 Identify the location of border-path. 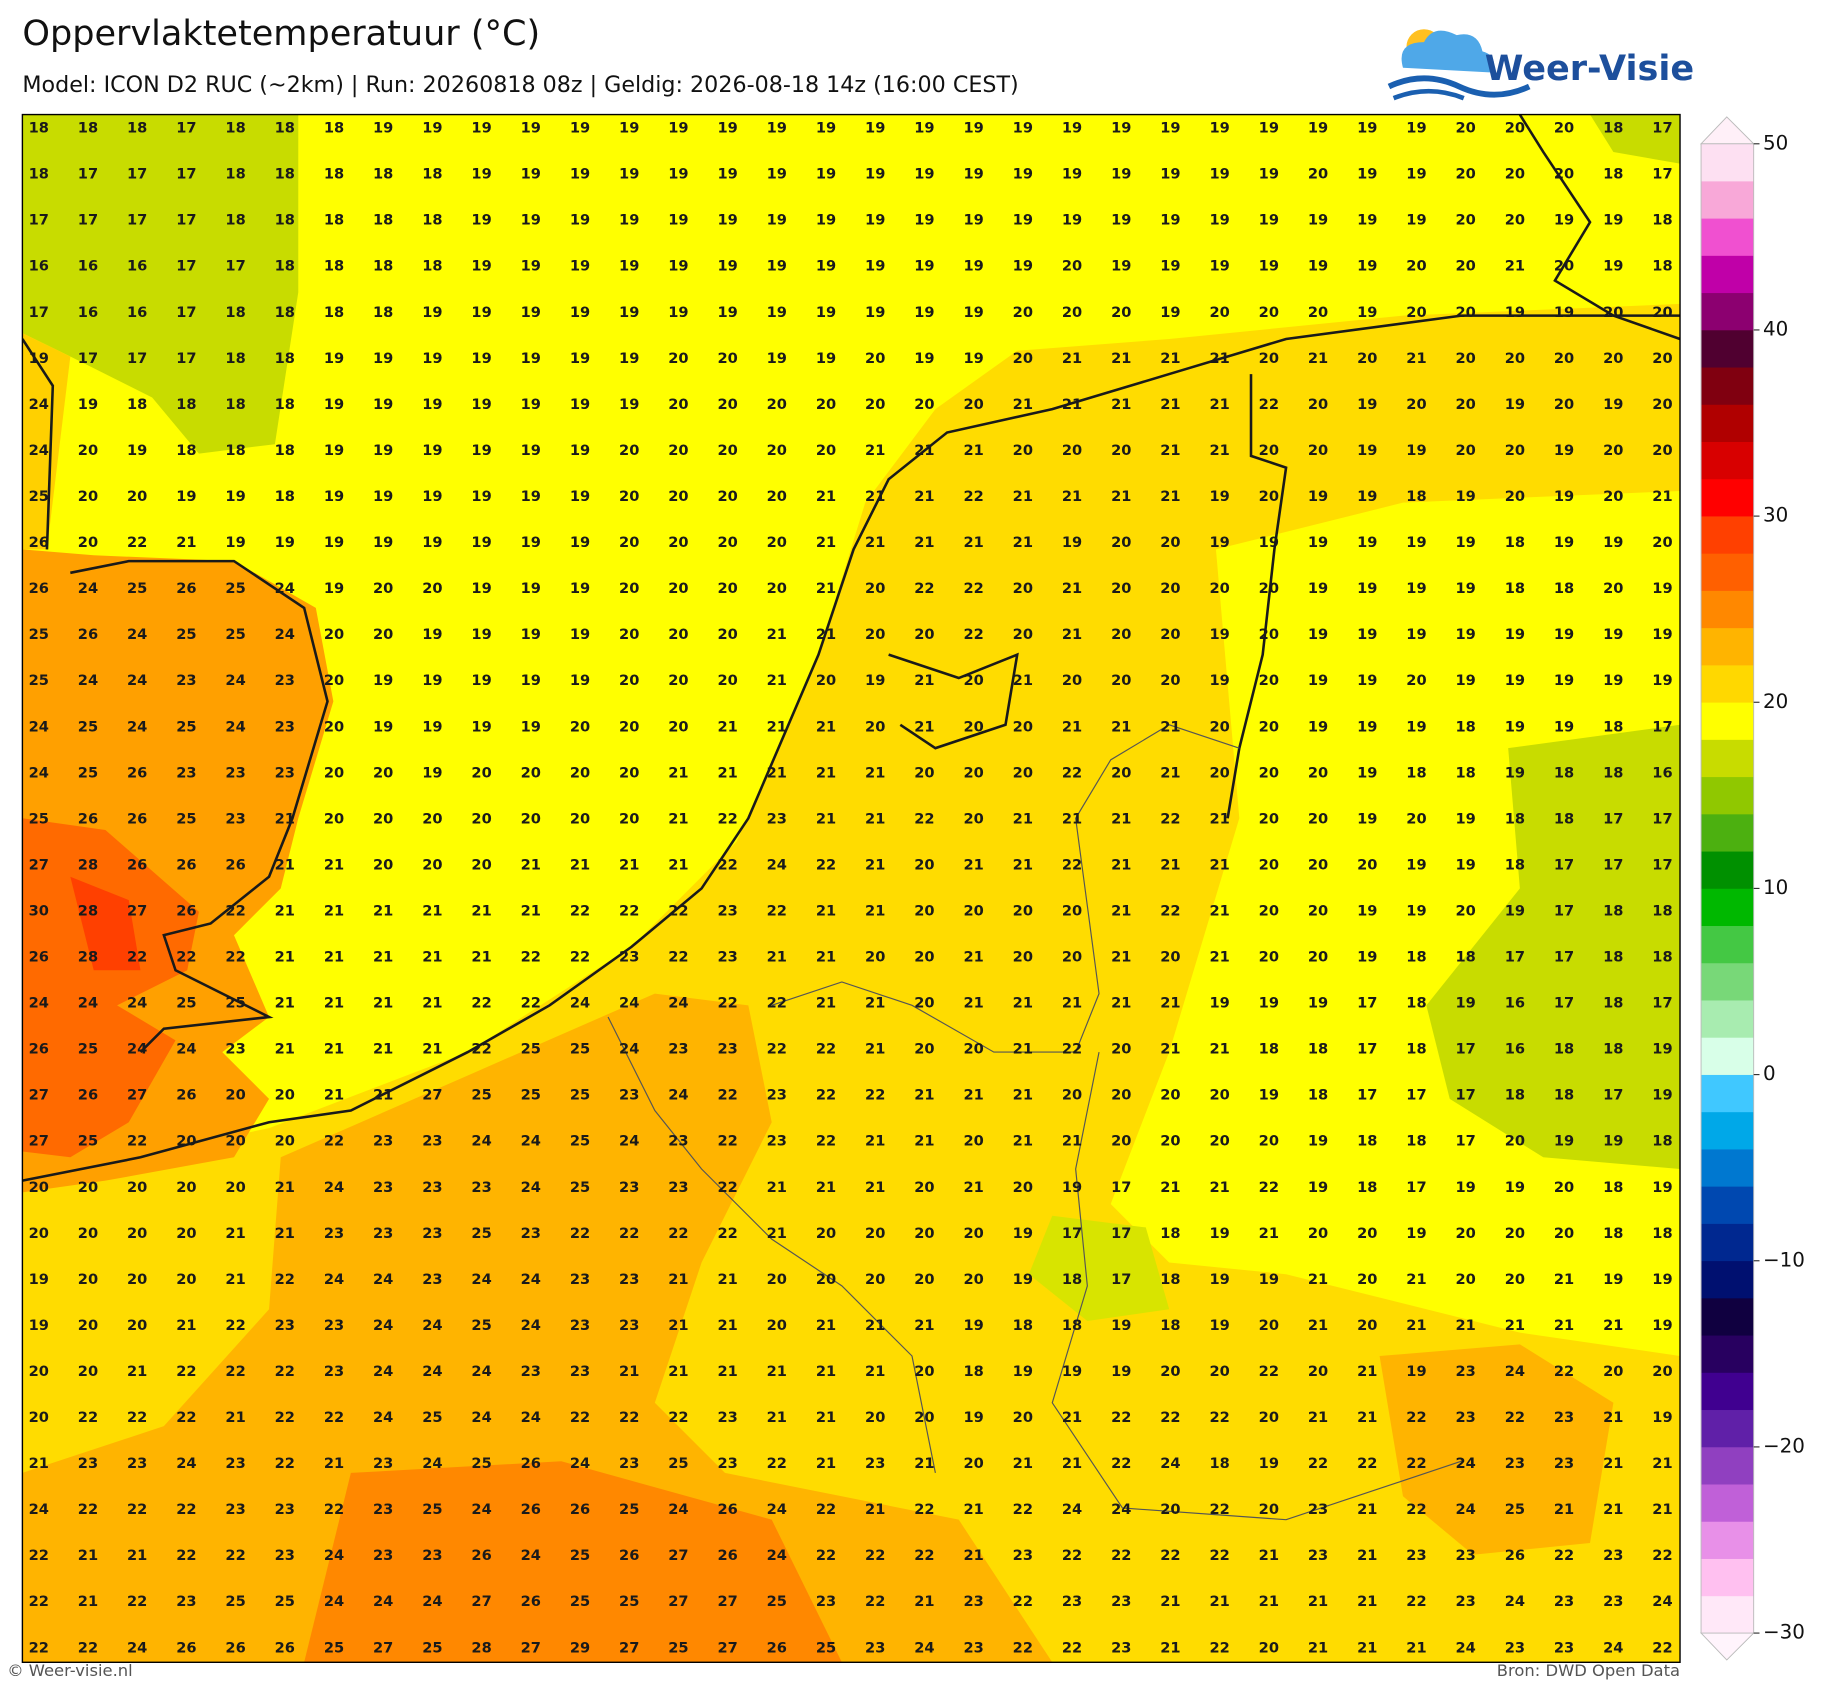
(1005, 888).